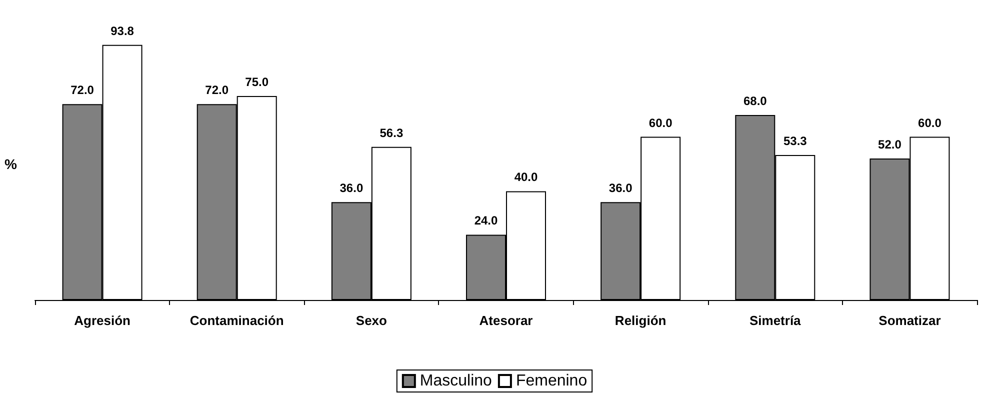 The image size is (989, 400). Describe the element at coordinates (526, 177) in the screenshot. I see `data-label: 40.0` at that location.